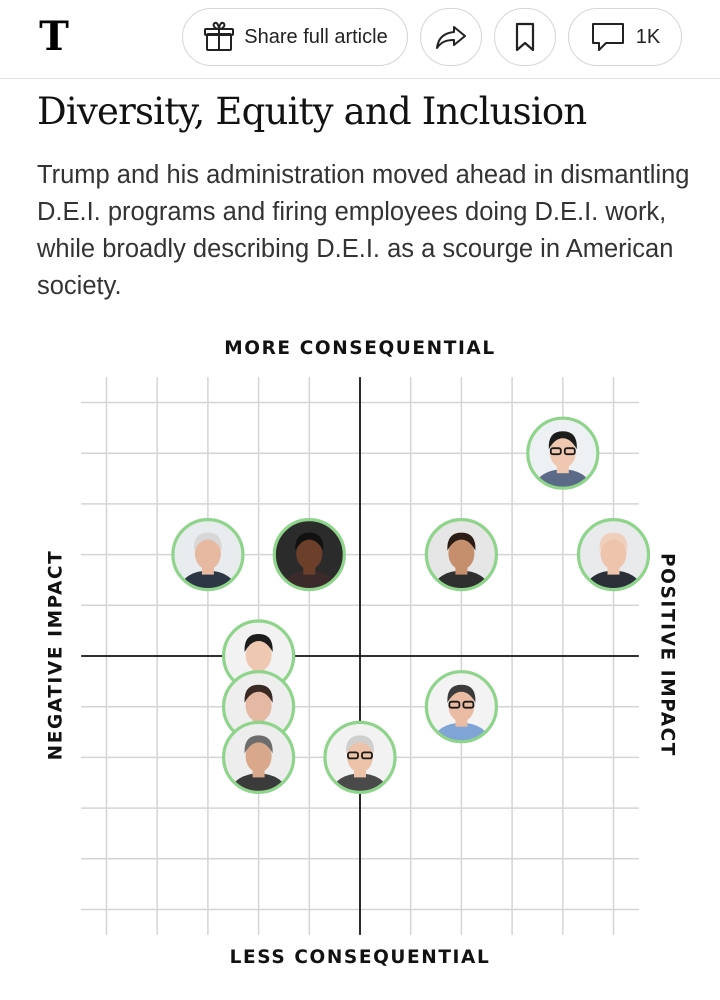 This screenshot has width=720, height=1000. I want to click on bookmark-icon, so click(525, 37).